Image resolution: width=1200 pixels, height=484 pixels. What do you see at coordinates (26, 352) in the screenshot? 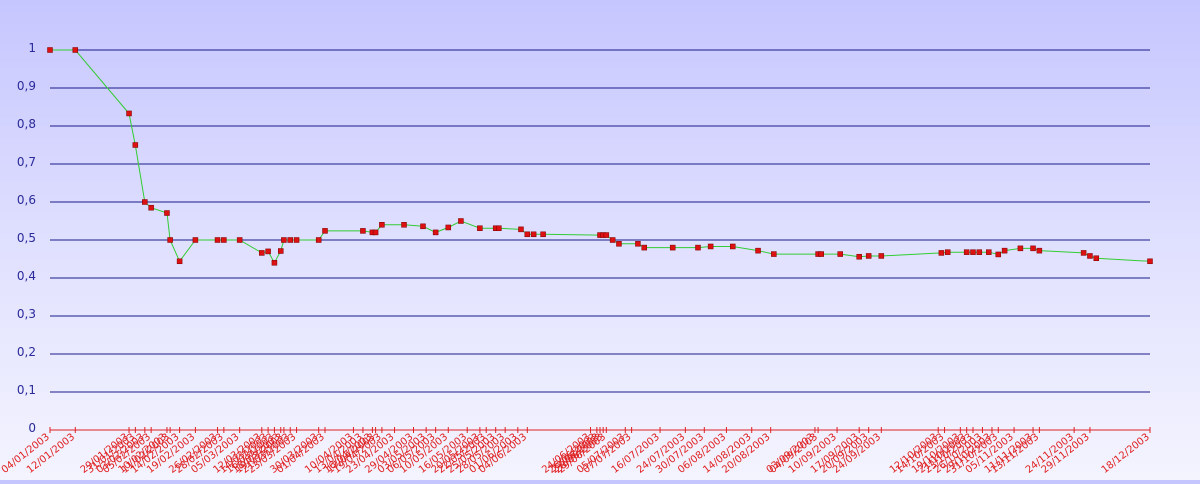
I see `y-tick-label: 0,2` at bounding box center [26, 352].